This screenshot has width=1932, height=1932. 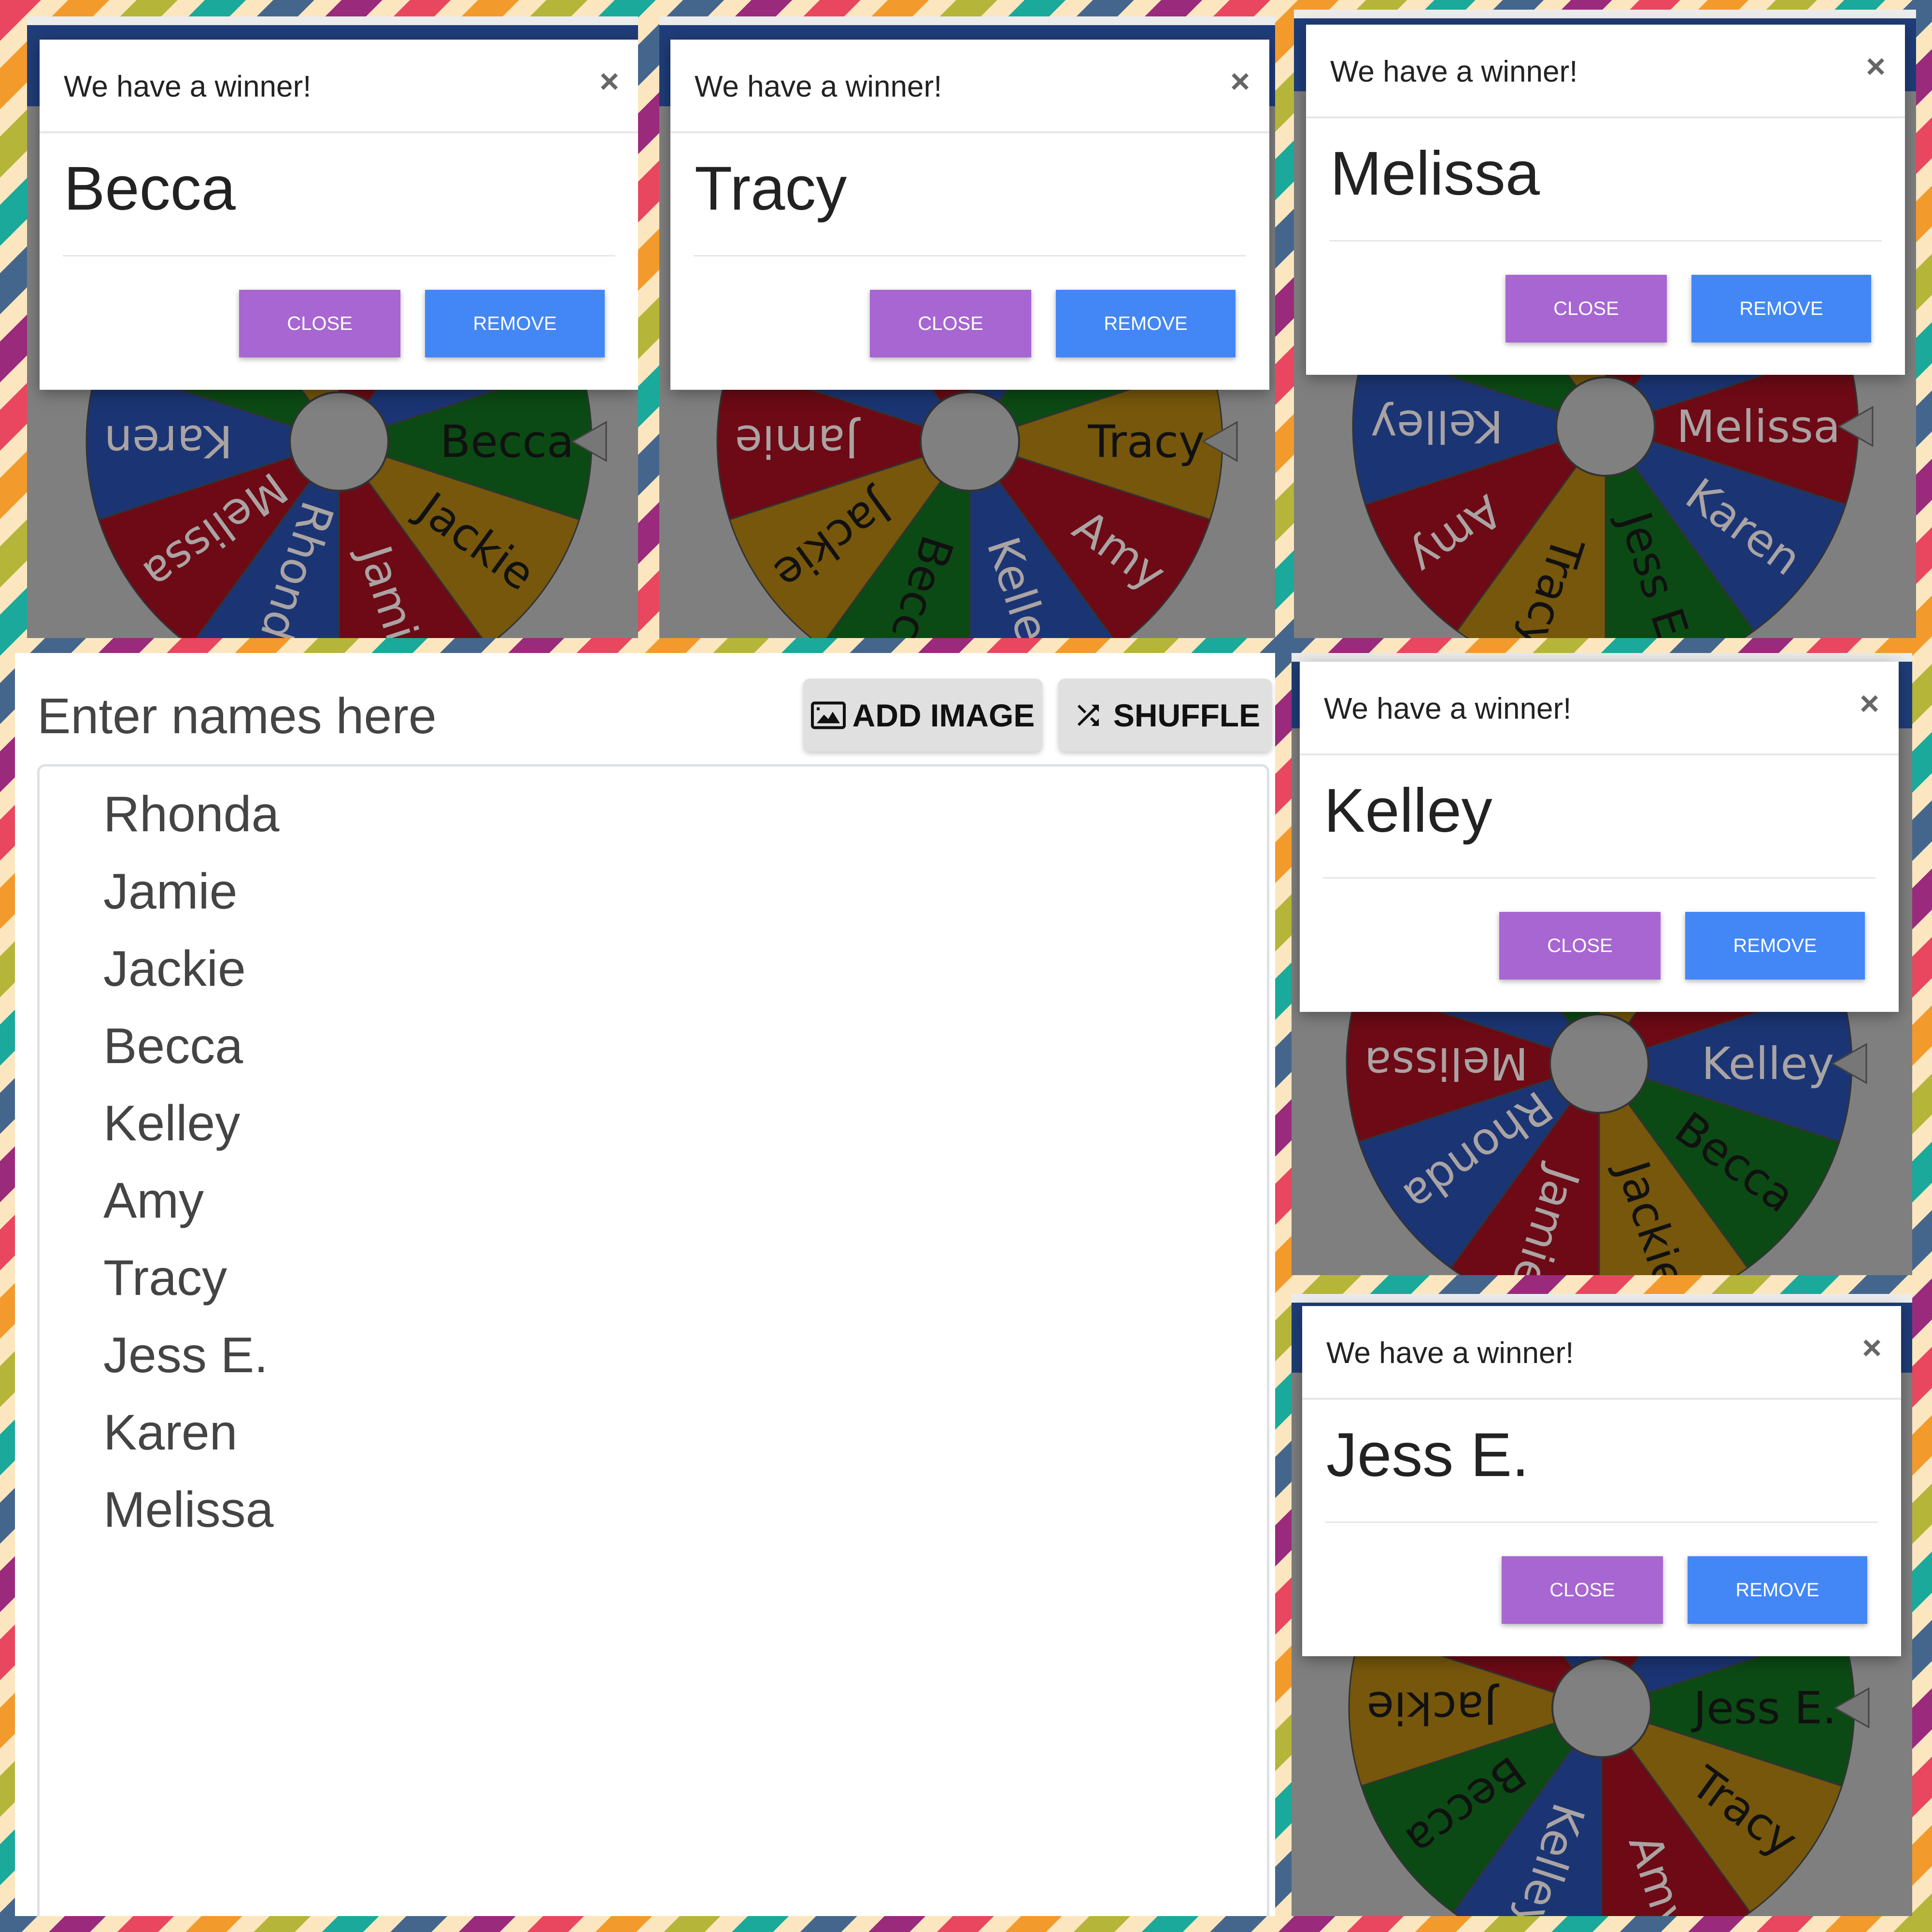 I want to click on name-entry: Rhonda, so click(x=191, y=814).